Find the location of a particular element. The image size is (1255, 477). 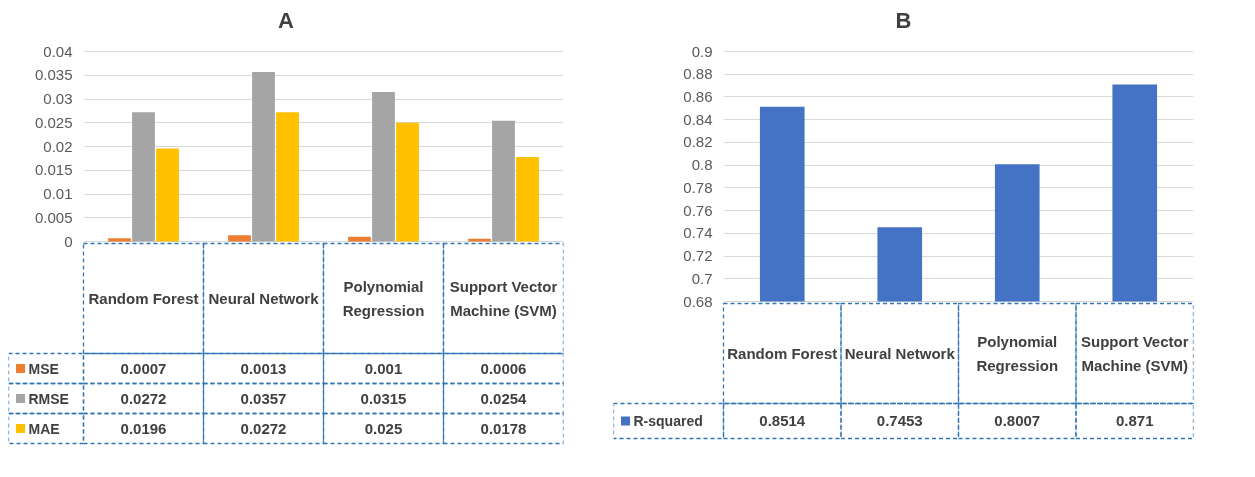

legend-label: MAE is located at coordinates (44, 428).